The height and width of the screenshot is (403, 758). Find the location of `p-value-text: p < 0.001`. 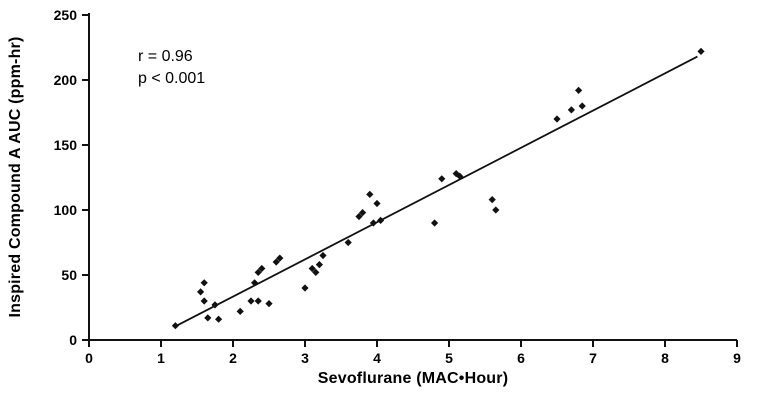

p-value-text: p < 0.001 is located at coordinates (172, 78).